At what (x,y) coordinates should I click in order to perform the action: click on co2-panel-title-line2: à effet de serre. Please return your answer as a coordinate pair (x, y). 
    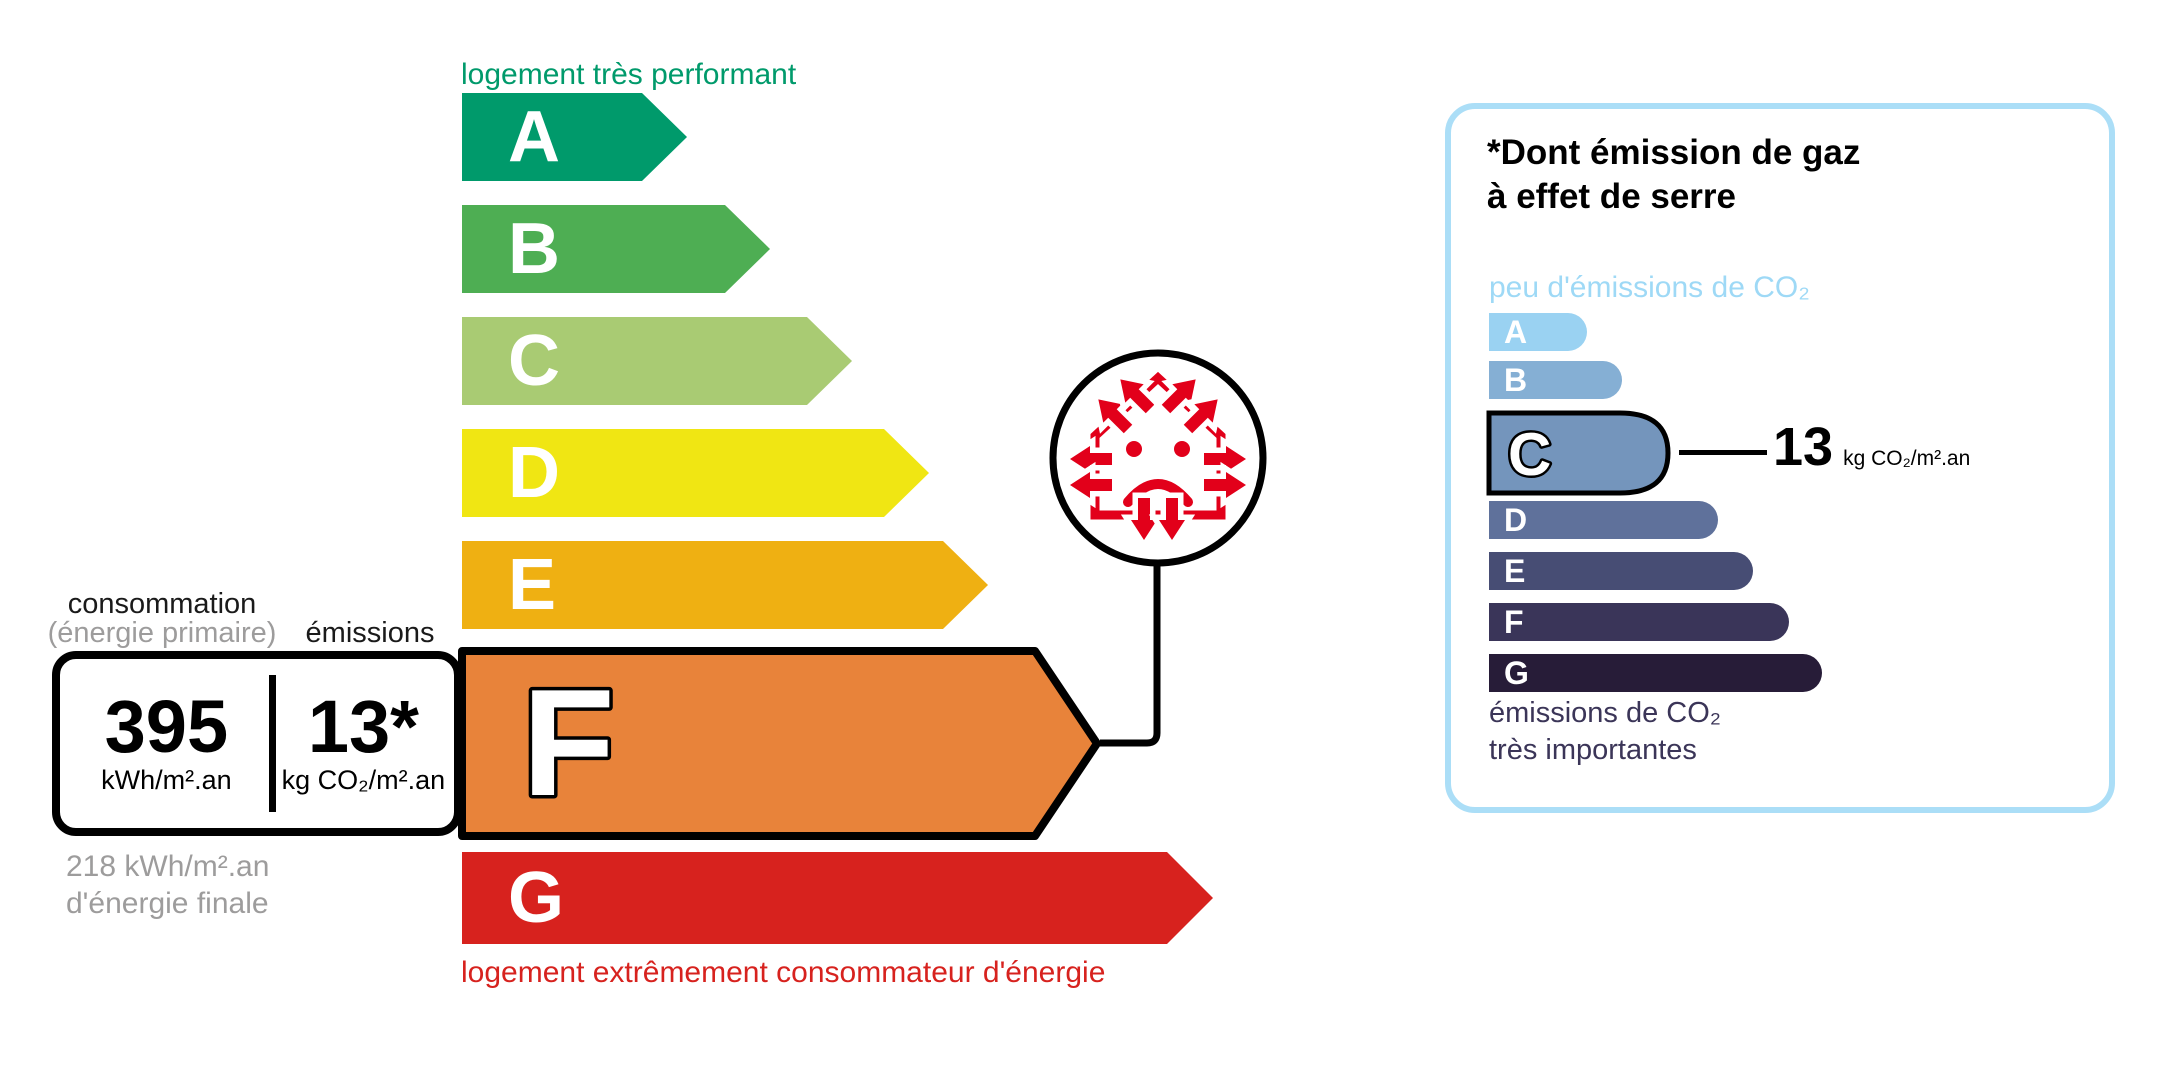
    Looking at the image, I should click on (1612, 196).